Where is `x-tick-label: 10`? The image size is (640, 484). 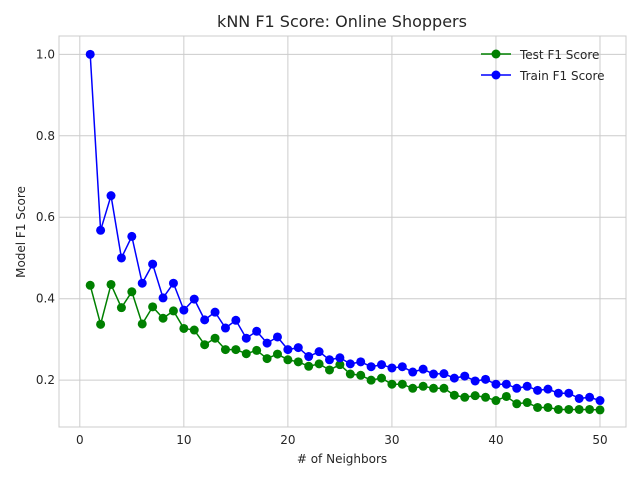 x-tick-label: 10 is located at coordinates (183, 440).